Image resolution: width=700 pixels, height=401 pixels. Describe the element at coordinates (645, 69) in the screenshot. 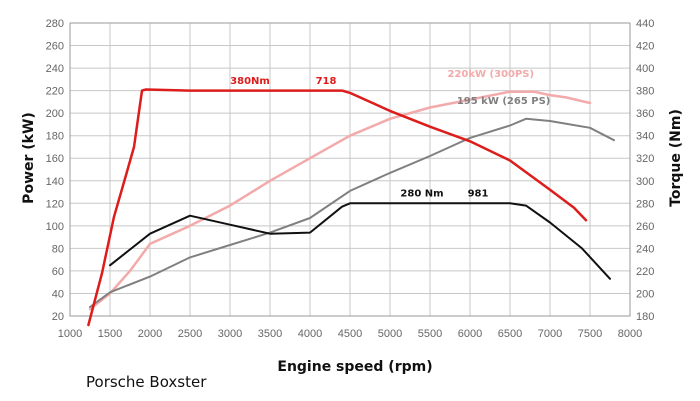

I see `right-tick-label: 400` at that location.